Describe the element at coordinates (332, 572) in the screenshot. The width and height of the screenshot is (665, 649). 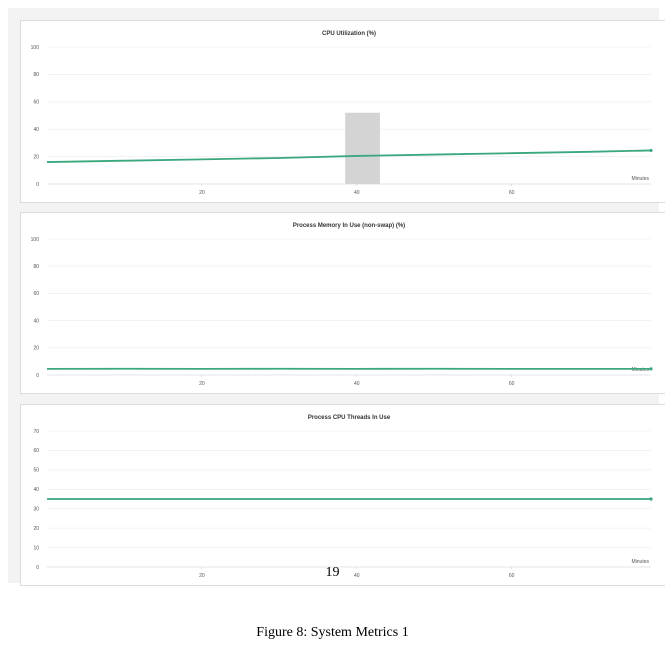
I see `page-number: 19` at that location.